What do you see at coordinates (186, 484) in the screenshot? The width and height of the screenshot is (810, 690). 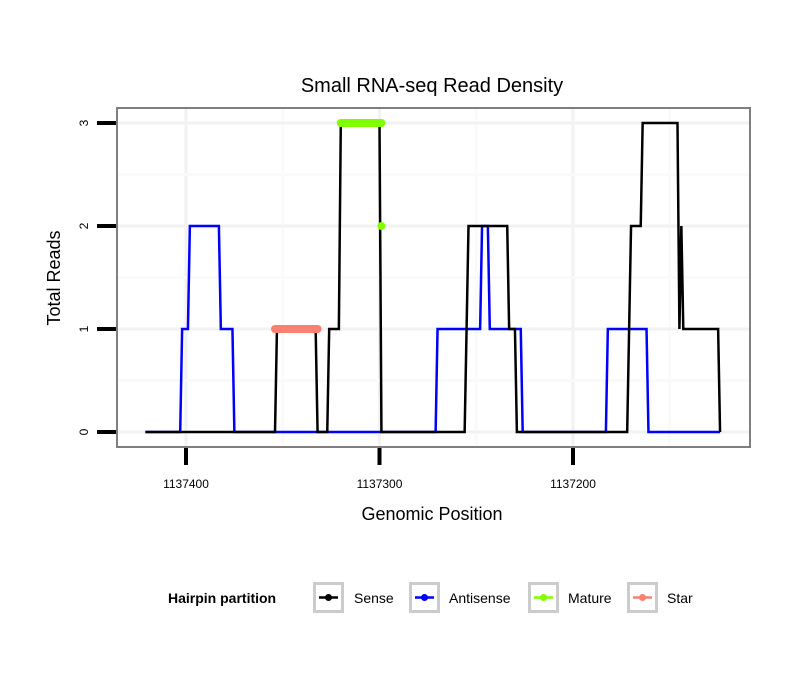 I see `x-tick-label: 1137400` at bounding box center [186, 484].